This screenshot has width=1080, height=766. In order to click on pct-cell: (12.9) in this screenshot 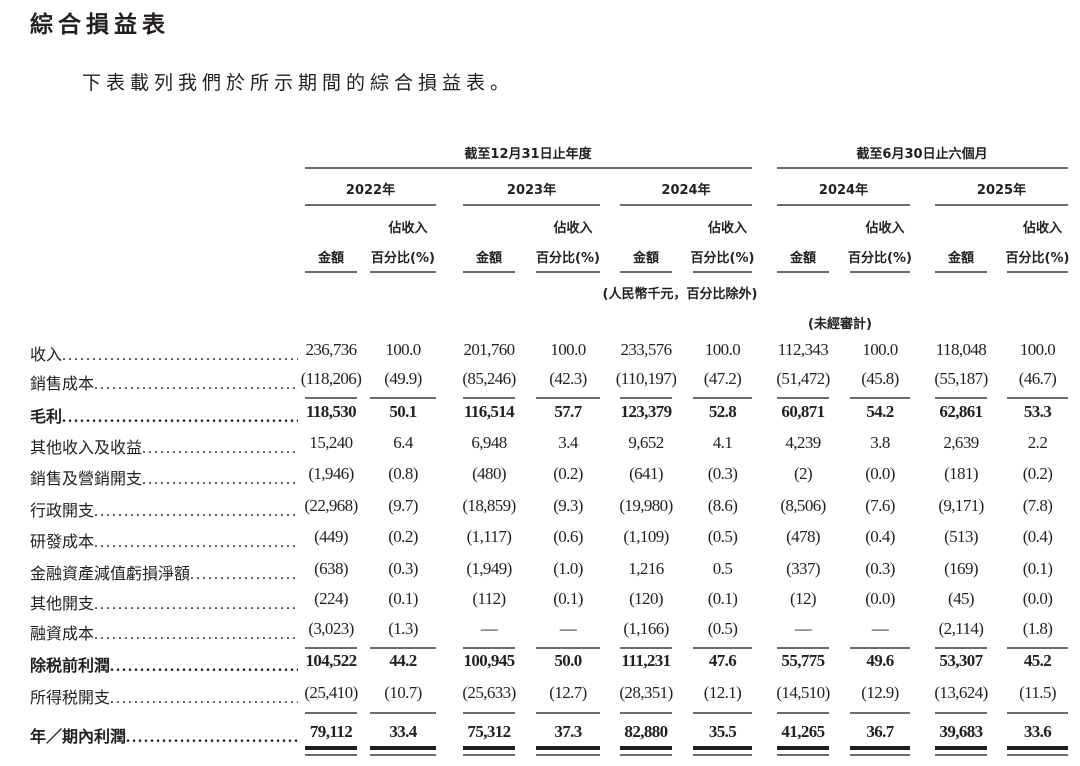, I will do `click(880, 692)`.